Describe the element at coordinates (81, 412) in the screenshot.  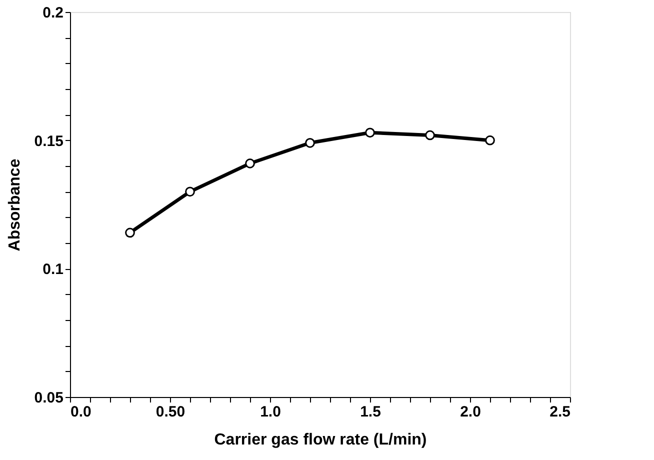
I see `x-tick-label: 0.0` at that location.